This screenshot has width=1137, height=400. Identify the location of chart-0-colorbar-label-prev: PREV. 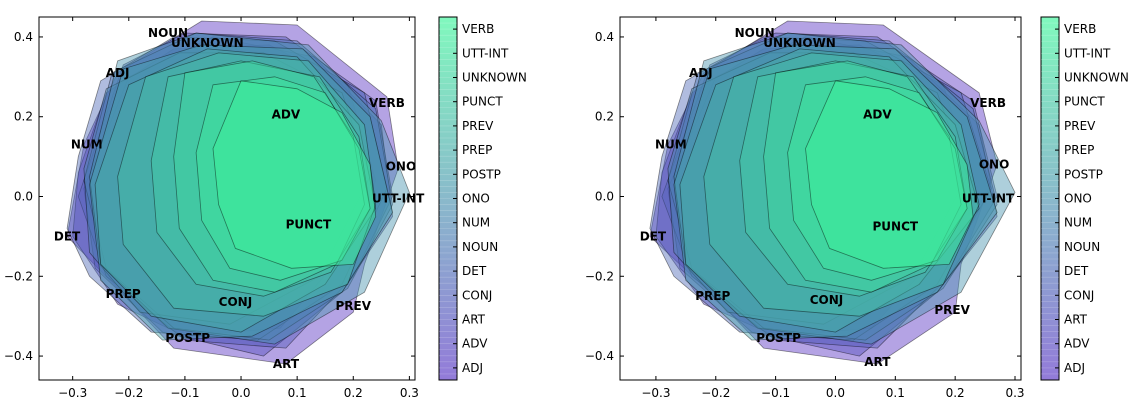
(478, 126).